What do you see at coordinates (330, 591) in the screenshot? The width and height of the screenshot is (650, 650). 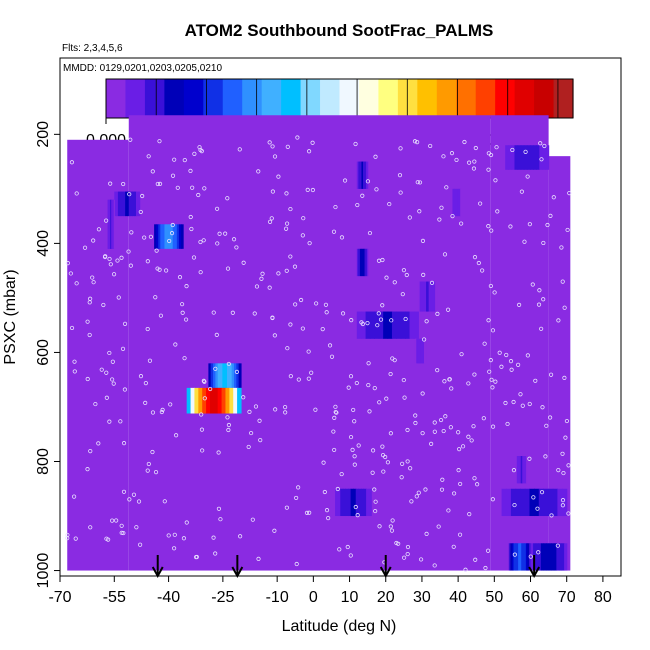 I see `x-axis: -70 -55 -40 -25 -10 0 10 20 30 40 50 60 70 80` at bounding box center [330, 591].